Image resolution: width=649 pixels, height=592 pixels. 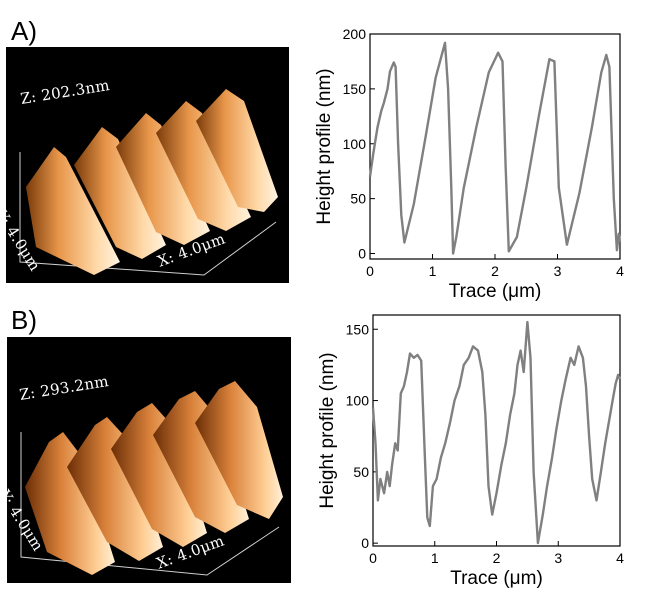 What do you see at coordinates (24, 320) in the screenshot?
I see `panel-b-label: B)` at bounding box center [24, 320].